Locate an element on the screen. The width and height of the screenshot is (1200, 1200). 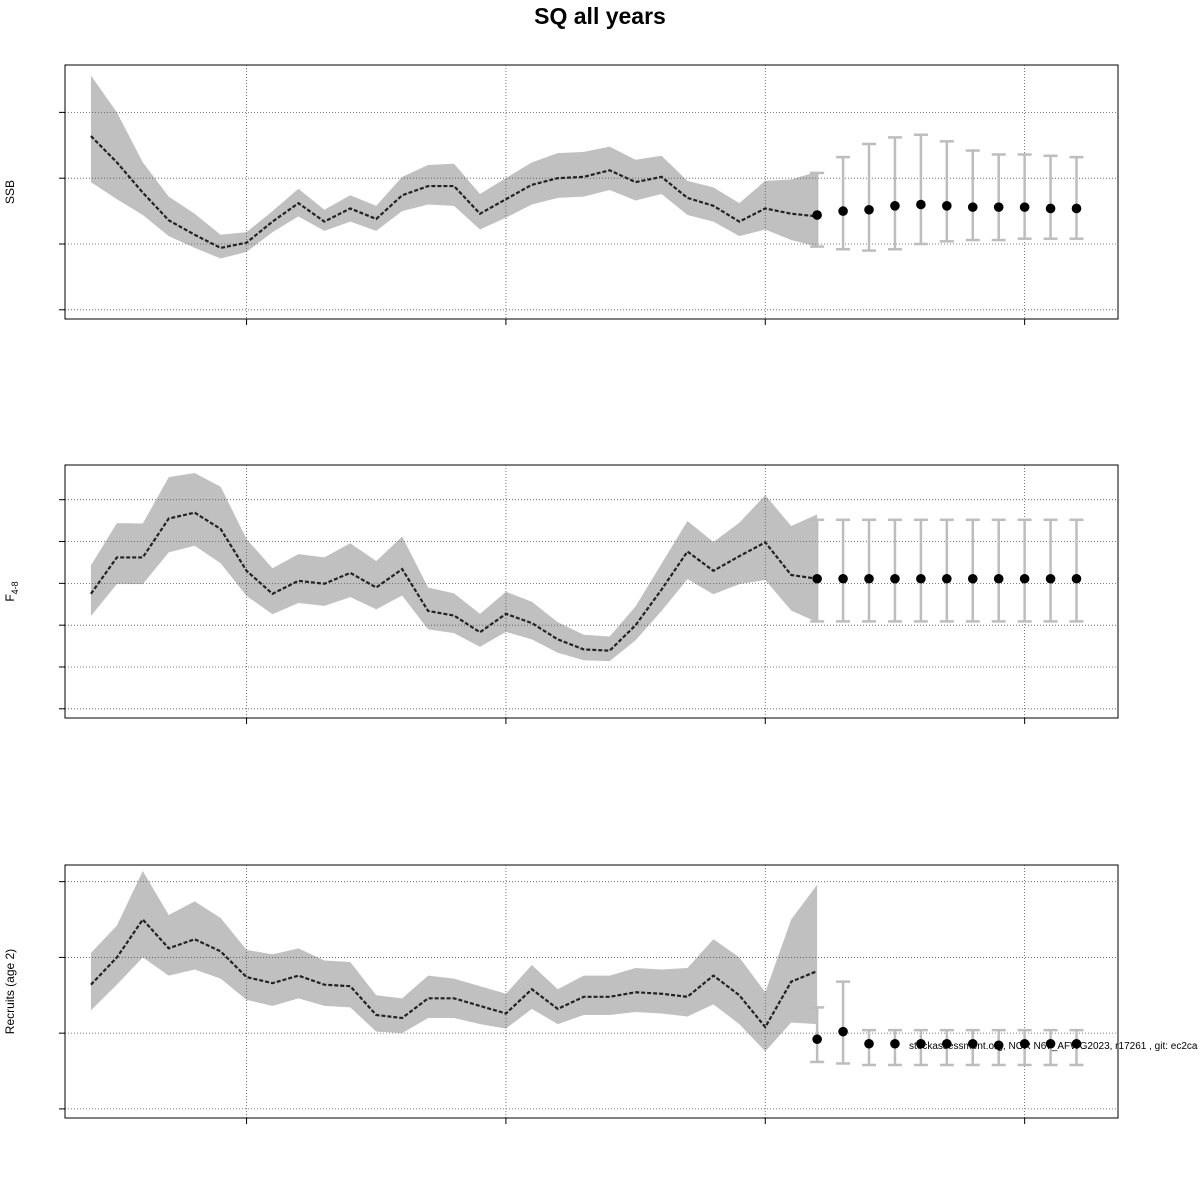
chart-title: SQ all years is located at coordinates (600, 16).